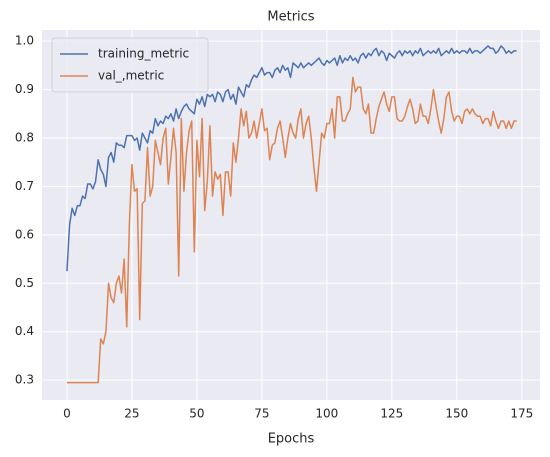 The width and height of the screenshot is (550, 457). I want to click on legend-box, so click(130, 65).